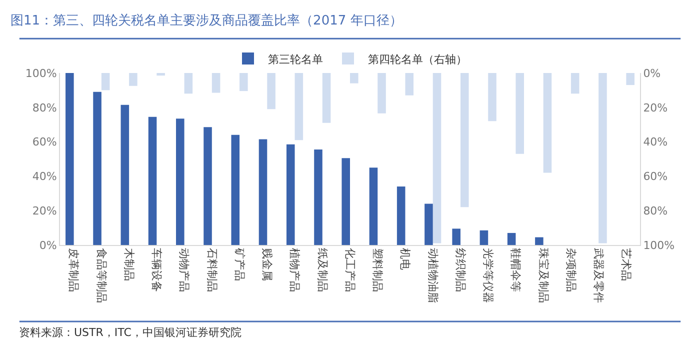 This screenshot has width=700, height=345. Describe the element at coordinates (44, 142) in the screenshot. I see `y-tick-label: 60%` at that location.